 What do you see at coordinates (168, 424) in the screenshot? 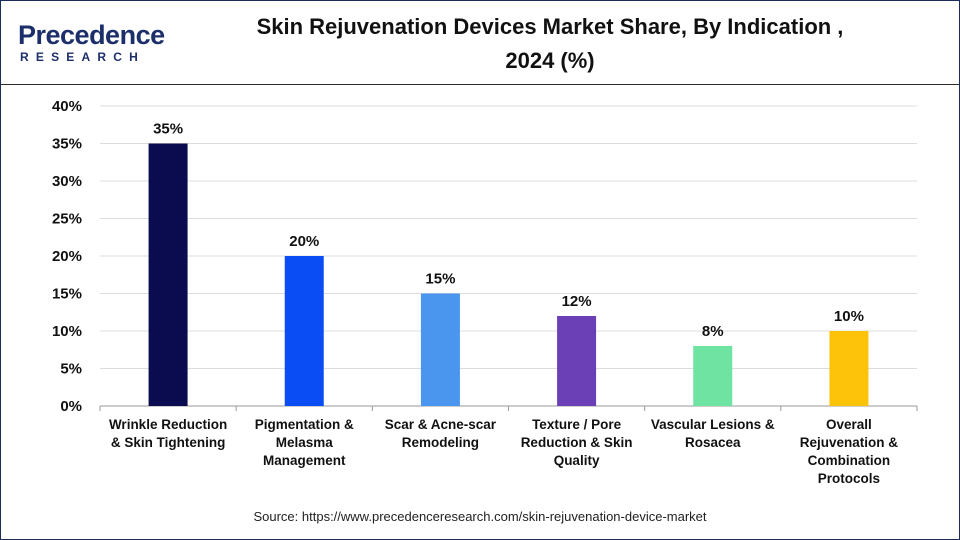
I see `x-category-label-line: Wrinkle Reduction` at bounding box center [168, 424].